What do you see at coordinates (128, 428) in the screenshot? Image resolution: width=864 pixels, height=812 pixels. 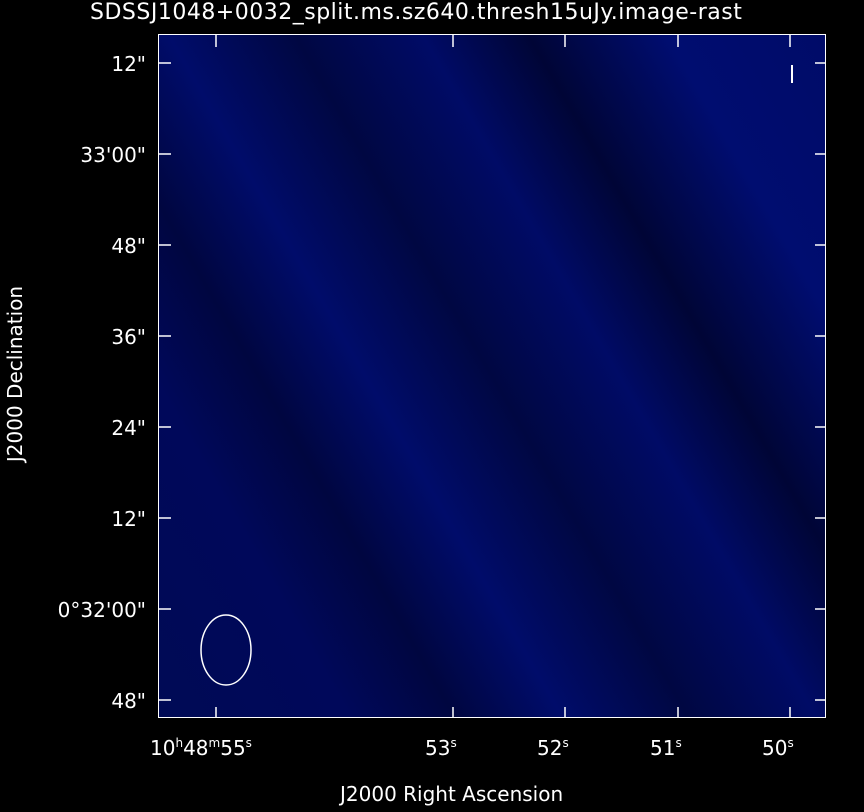 I see `y-tick-label: 24"` at bounding box center [128, 428].